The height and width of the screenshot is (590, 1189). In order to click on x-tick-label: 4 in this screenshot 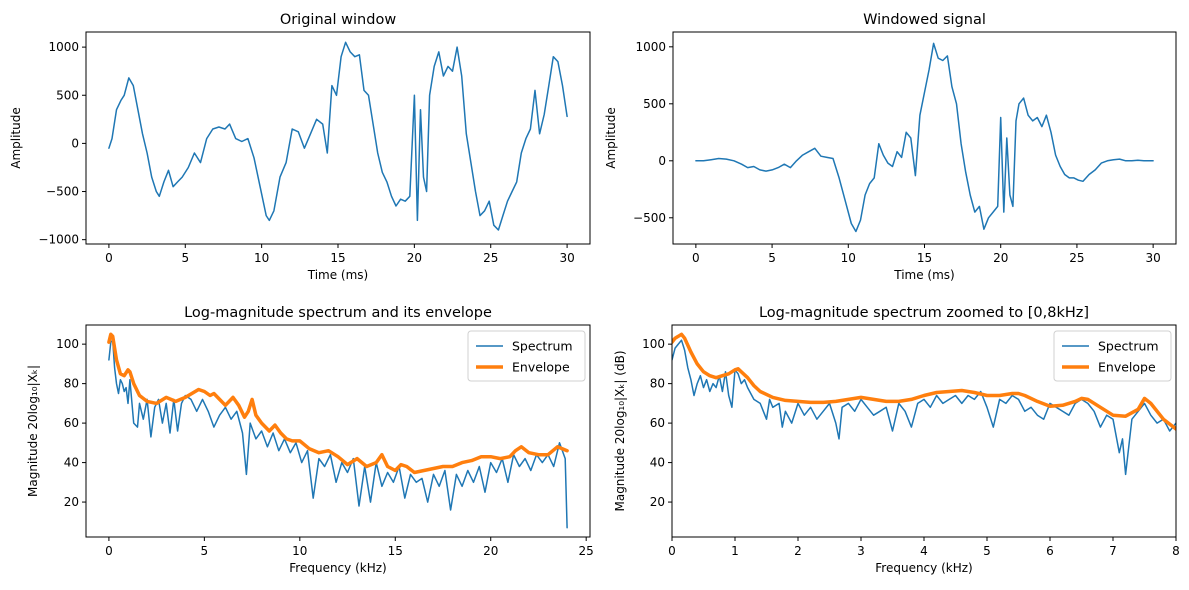, I will do `click(924, 551)`.